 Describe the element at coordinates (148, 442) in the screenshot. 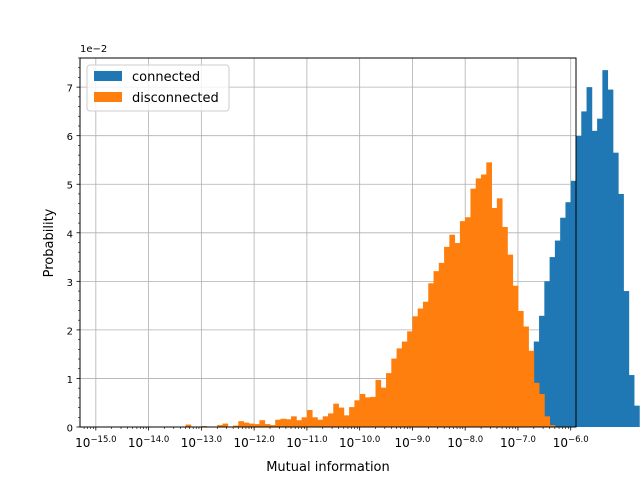

I see `x-tick-label: 10−14.0` at that location.